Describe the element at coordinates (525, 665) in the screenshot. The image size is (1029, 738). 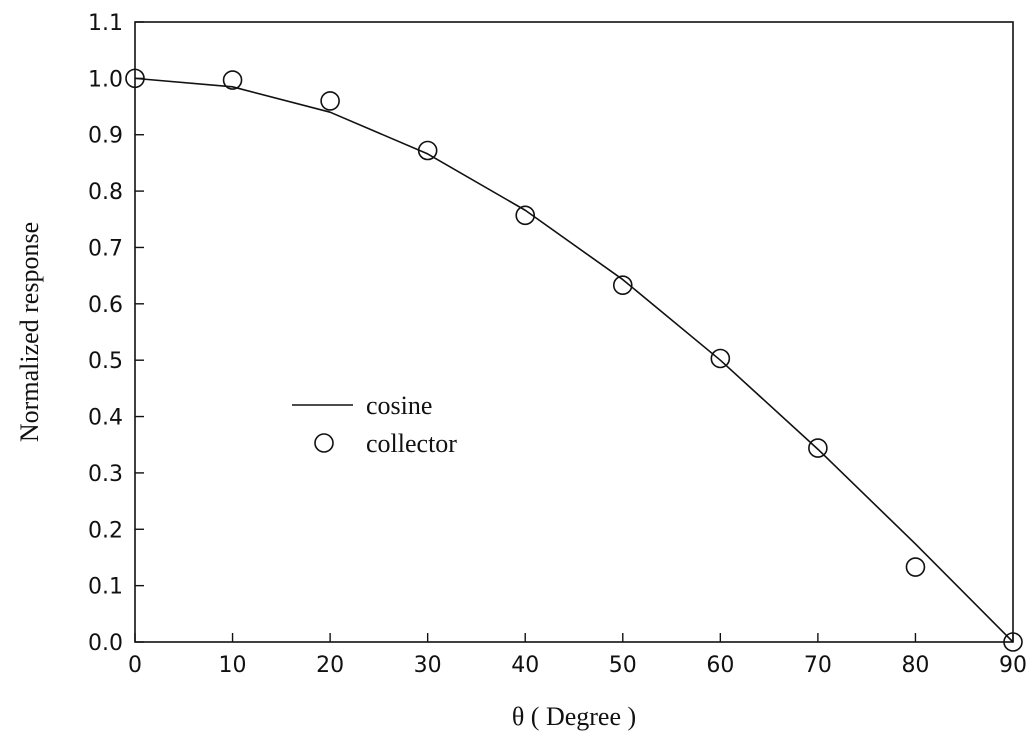
I see `x-tick-label: 40` at that location.